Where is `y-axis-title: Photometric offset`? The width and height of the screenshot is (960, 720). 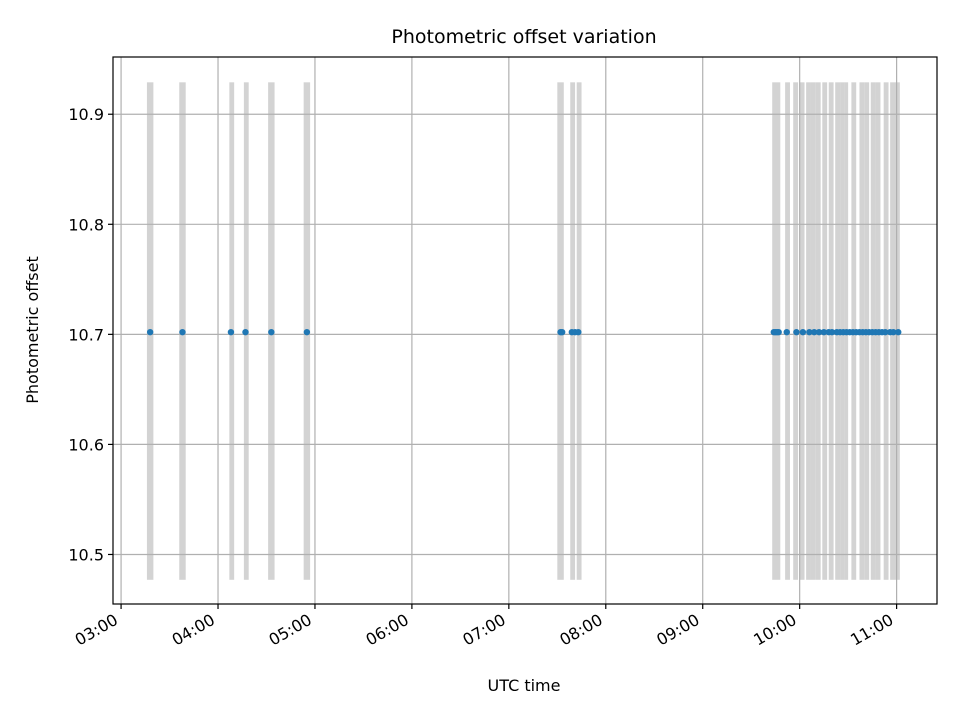
y-axis-title: Photometric offset is located at coordinates (32, 330).